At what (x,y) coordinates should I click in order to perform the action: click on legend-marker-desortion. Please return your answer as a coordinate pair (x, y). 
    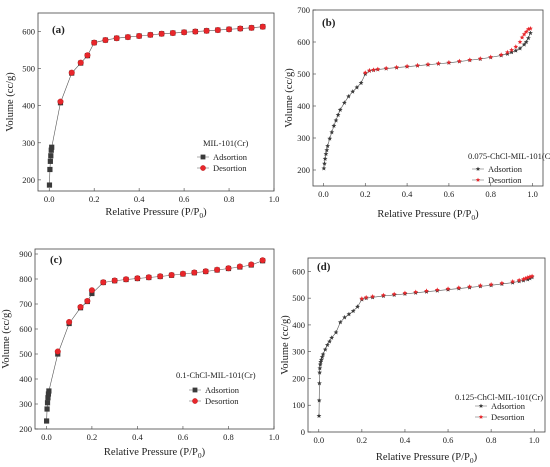
    Looking at the image, I should click on (478, 179).